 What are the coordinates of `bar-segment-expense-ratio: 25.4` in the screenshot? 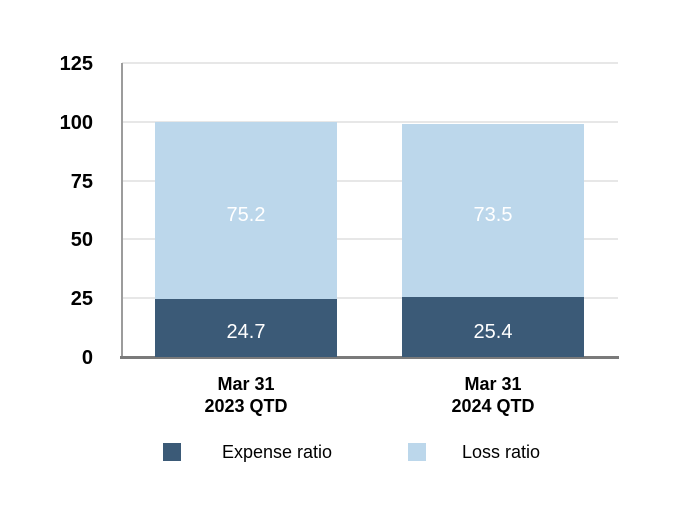 It's located at (493, 327).